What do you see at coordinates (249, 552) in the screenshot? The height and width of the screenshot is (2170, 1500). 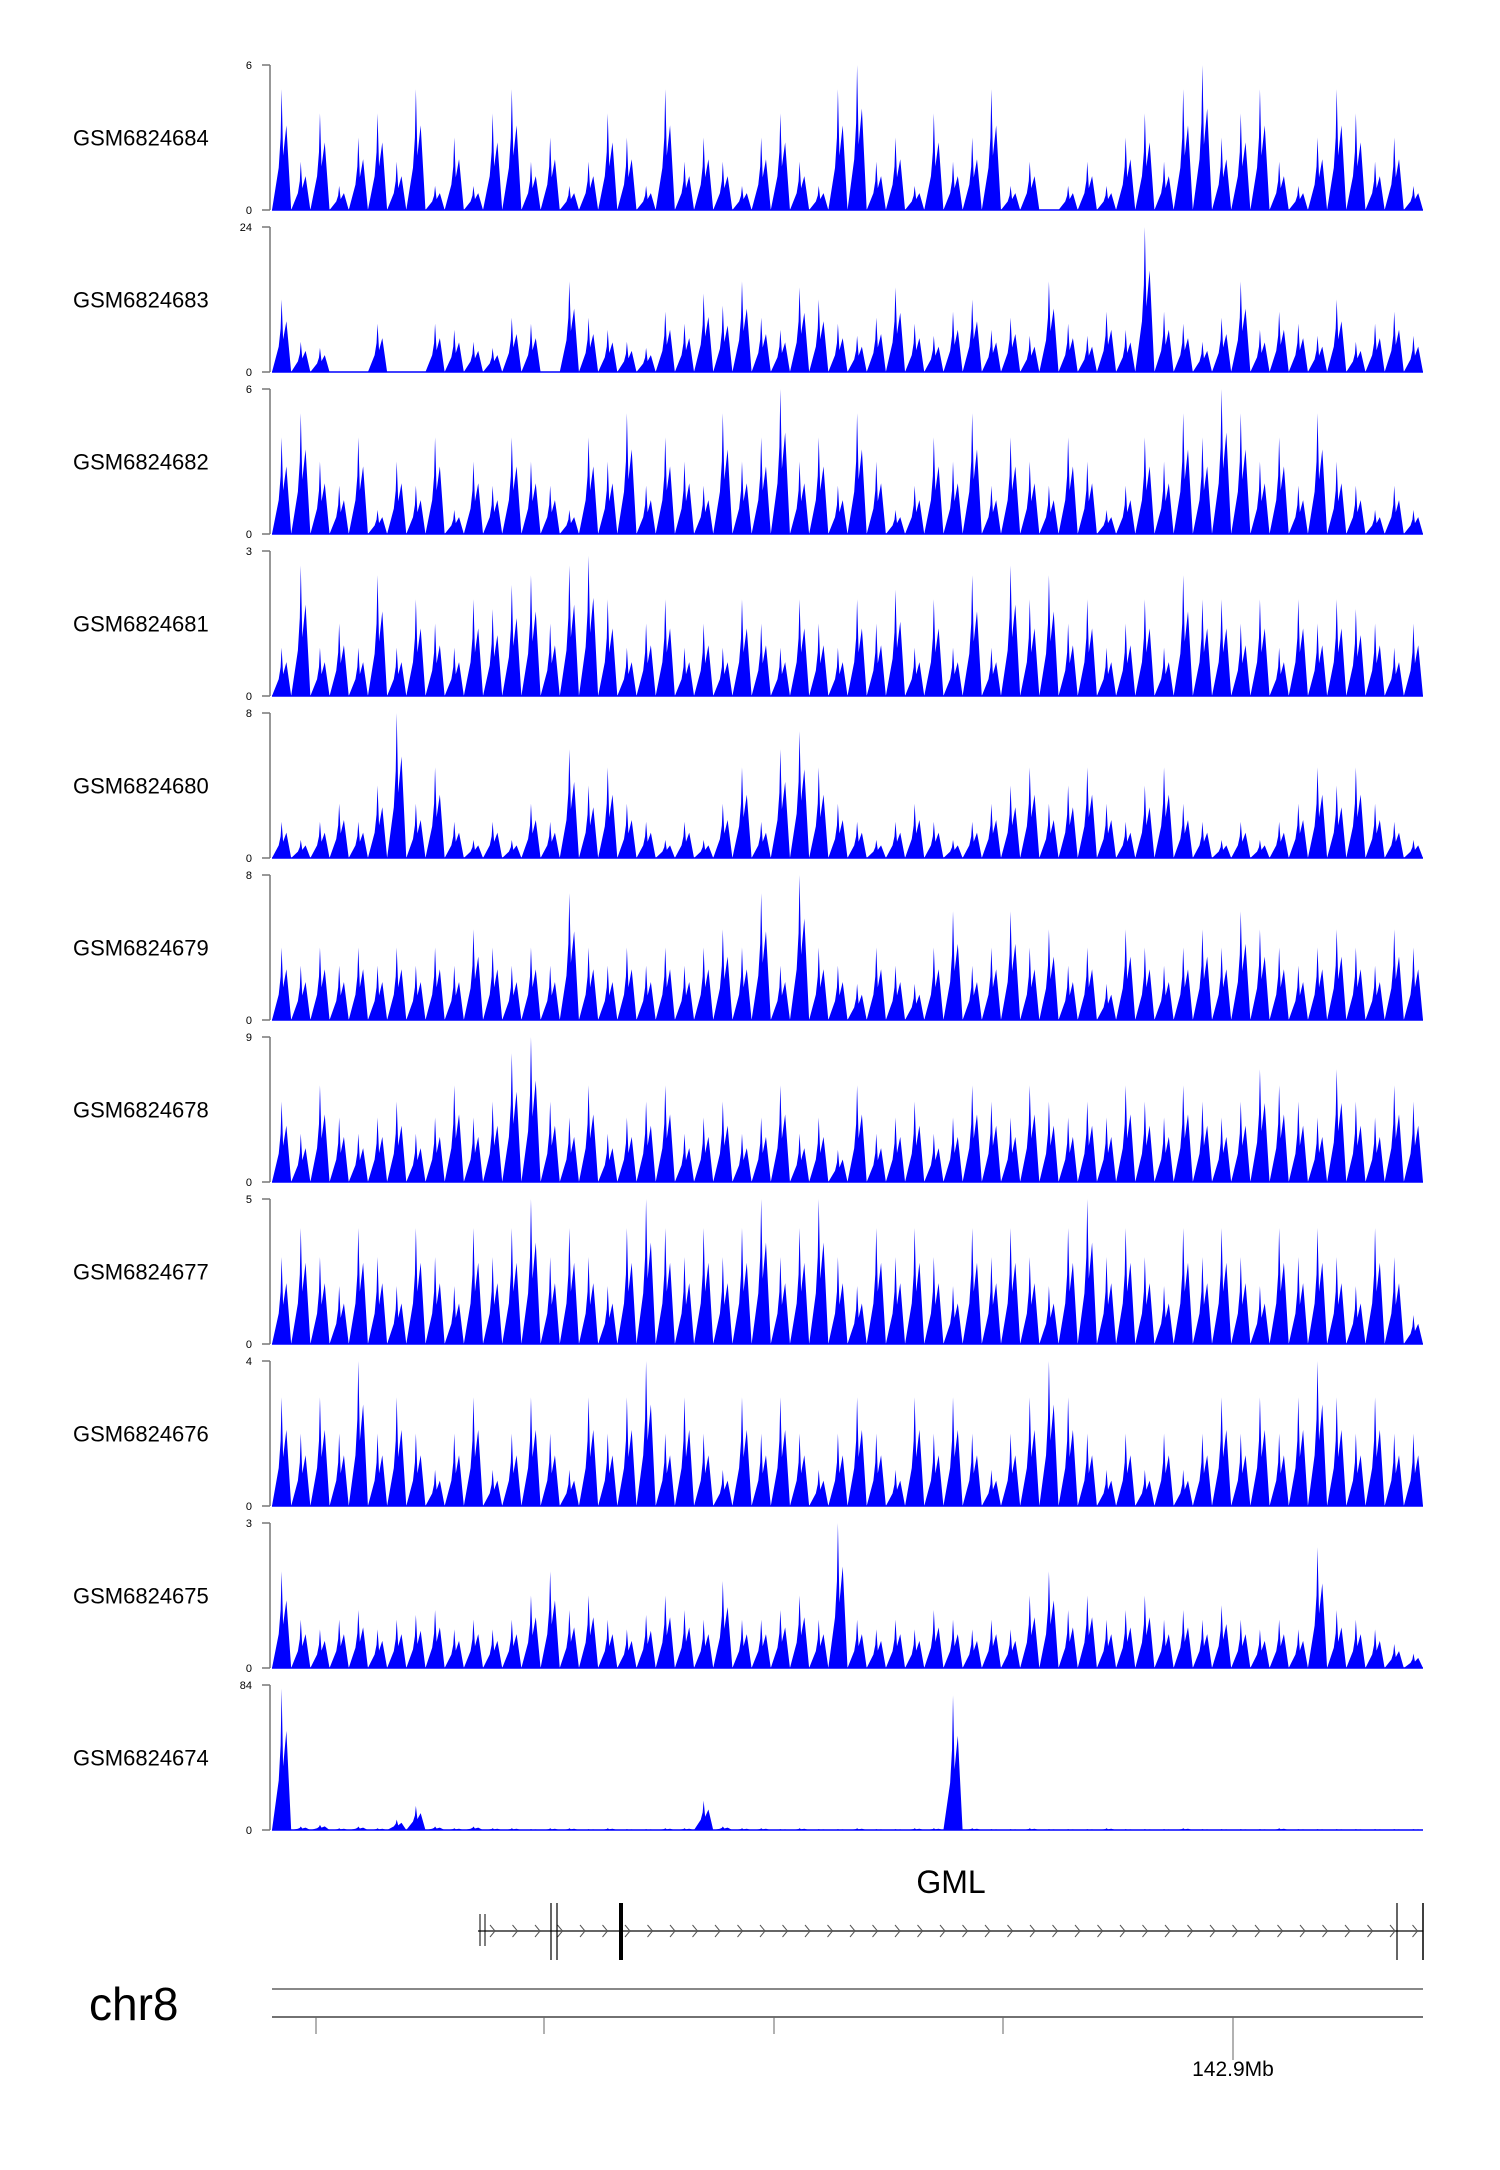 I see `y-tick-label-max: 3` at bounding box center [249, 552].